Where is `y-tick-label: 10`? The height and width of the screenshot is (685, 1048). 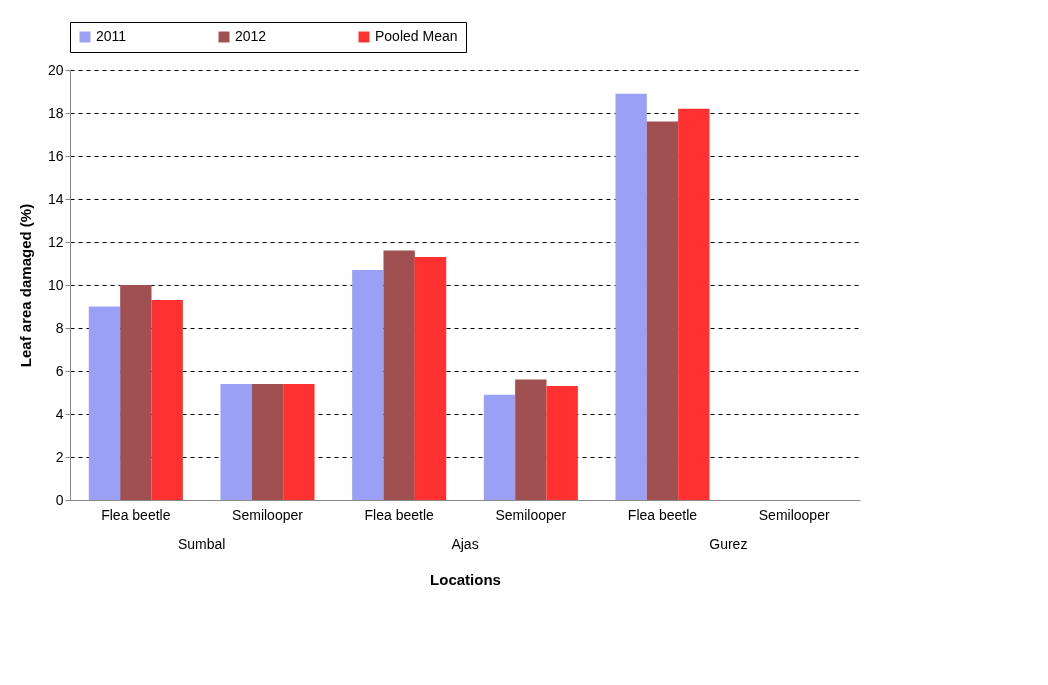 y-tick-label: 10 is located at coordinates (55, 284).